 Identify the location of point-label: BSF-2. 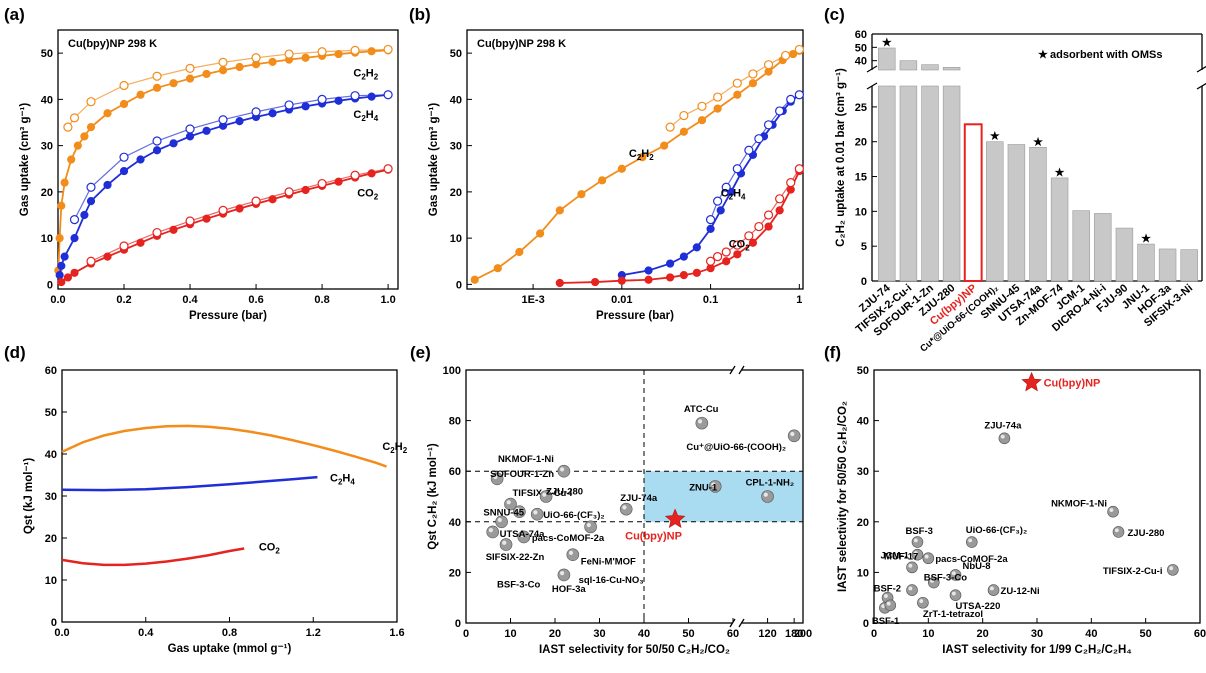
(887, 589).